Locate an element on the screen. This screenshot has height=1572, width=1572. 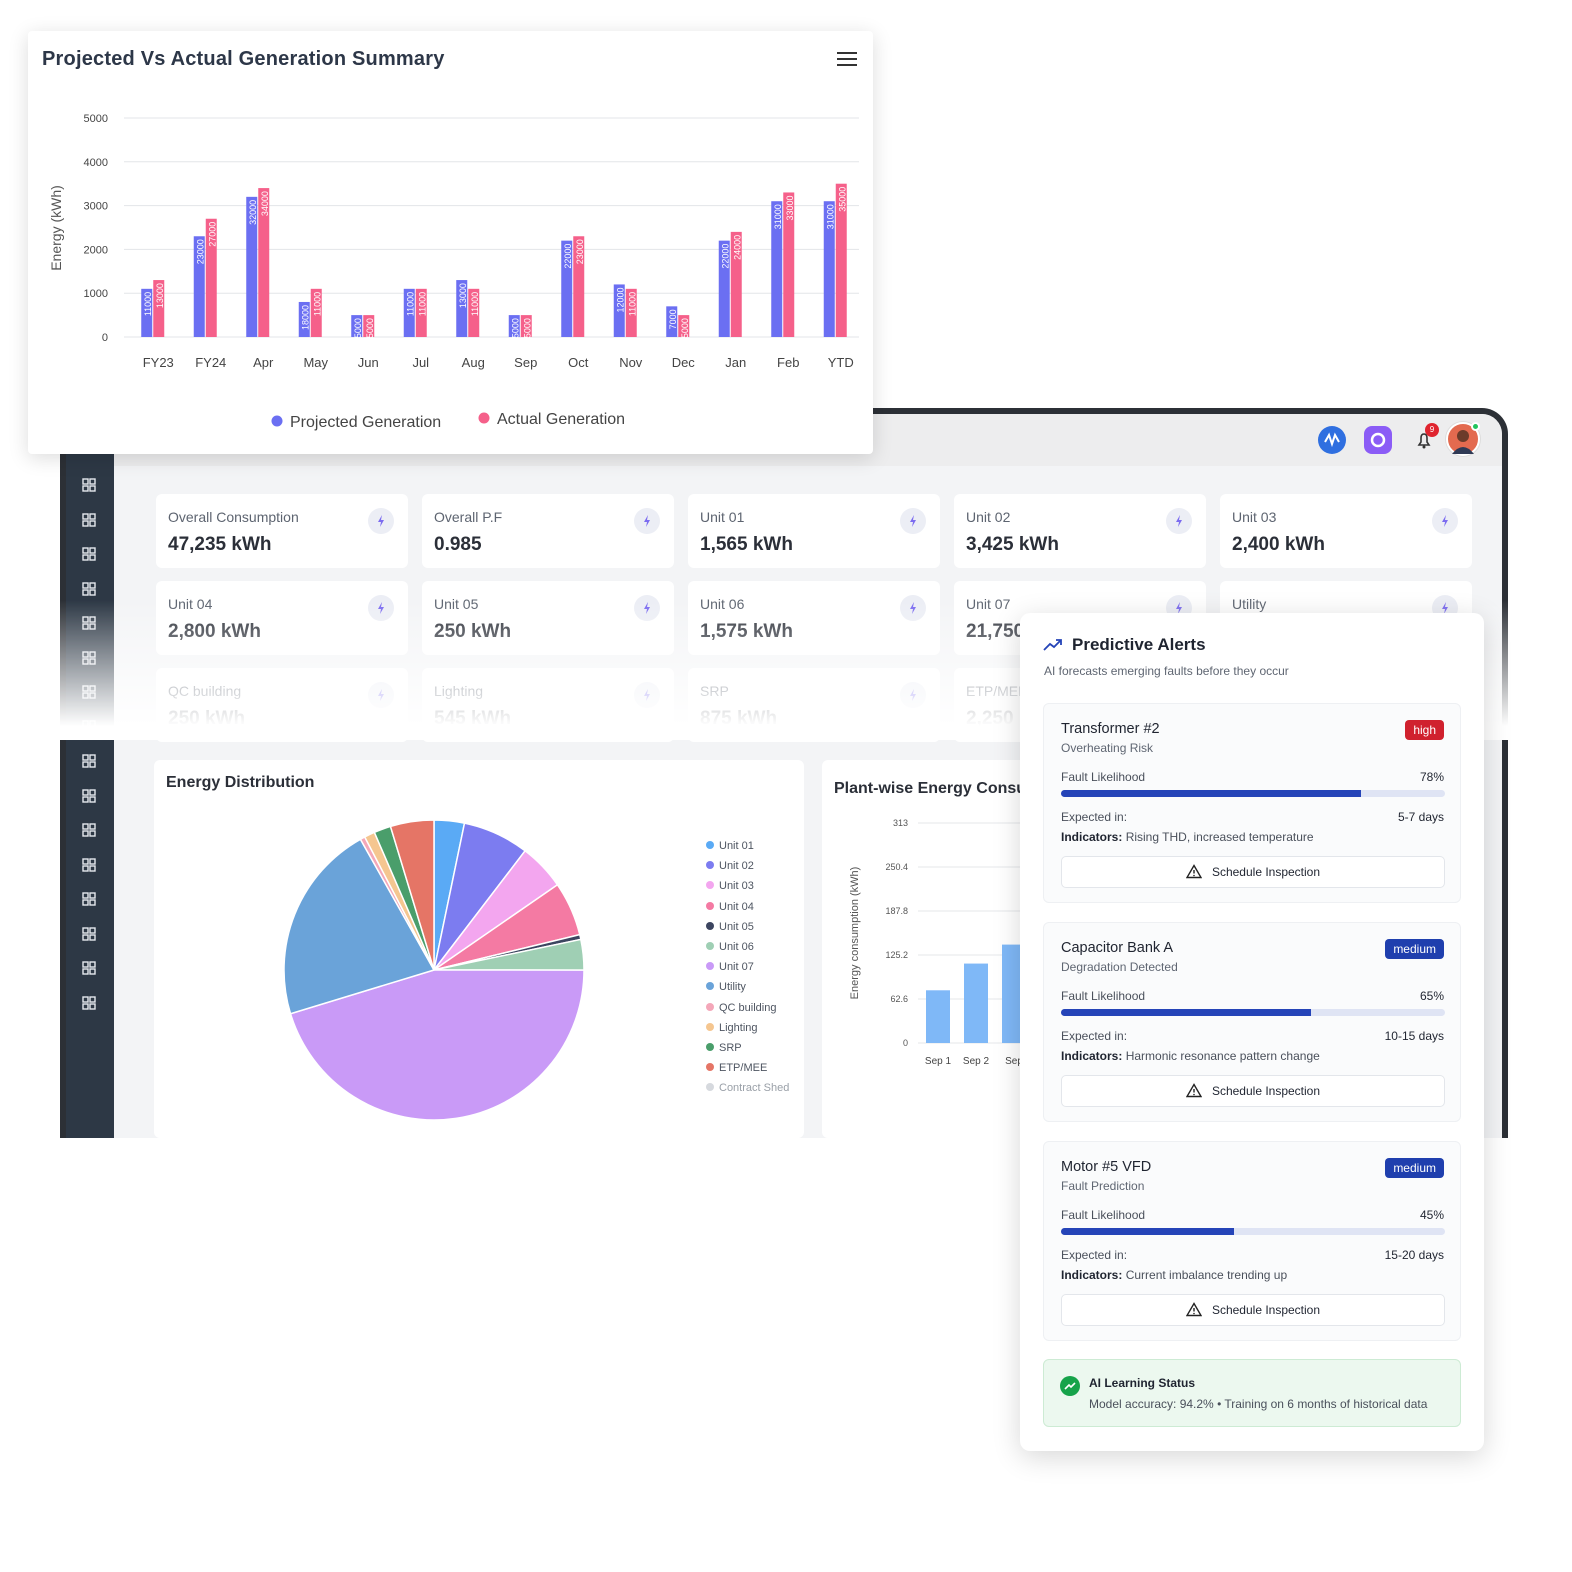
metric-value: 250 kWh is located at coordinates (207, 718).